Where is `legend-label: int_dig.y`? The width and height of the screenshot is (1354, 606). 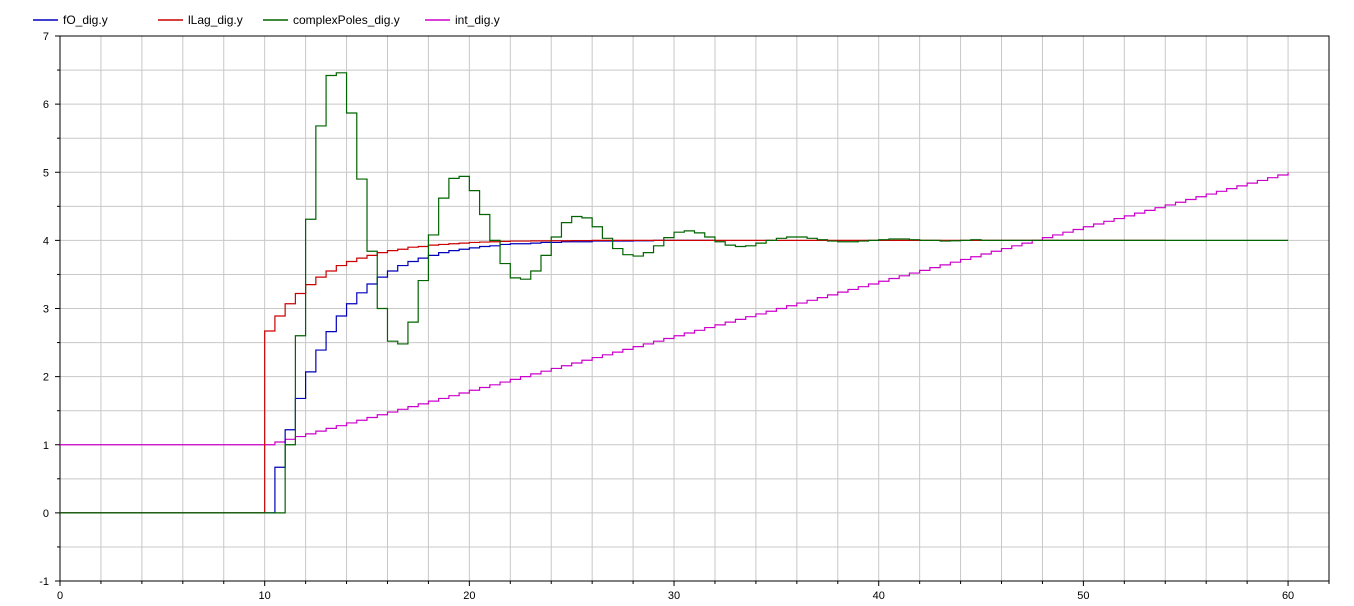 legend-label: int_dig.y is located at coordinates (477, 20).